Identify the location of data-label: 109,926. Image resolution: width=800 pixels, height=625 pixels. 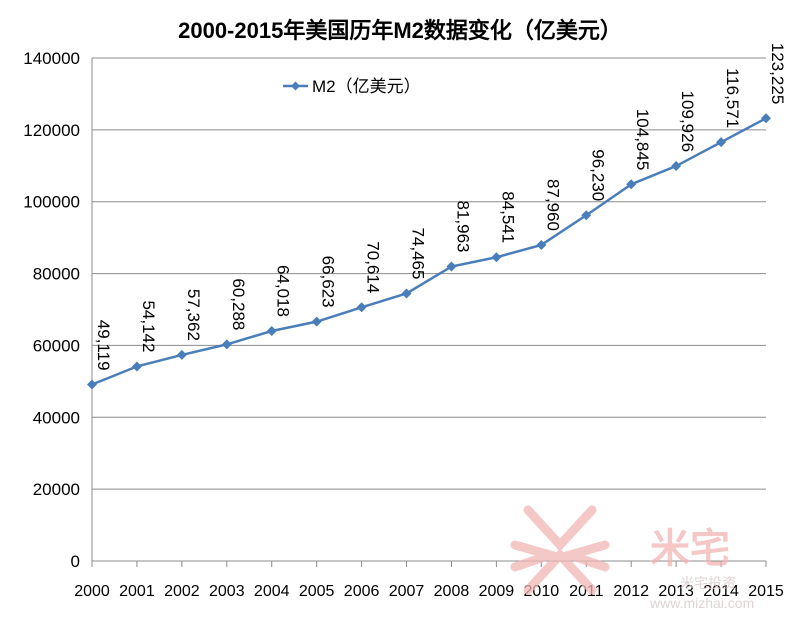
(687, 121).